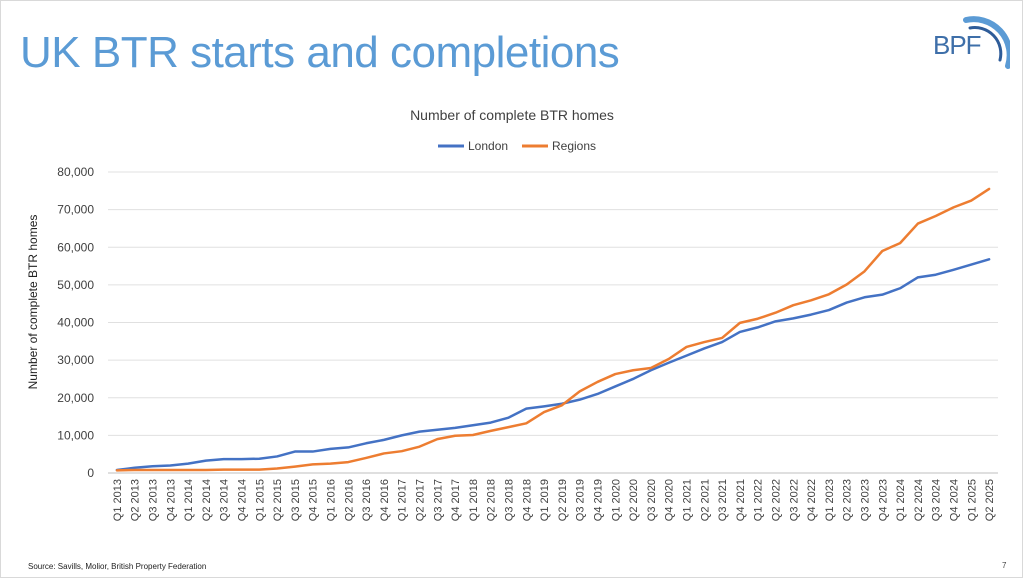  What do you see at coordinates (474, 500) in the screenshot?
I see `x-tick-label: Q1 2018` at bounding box center [474, 500].